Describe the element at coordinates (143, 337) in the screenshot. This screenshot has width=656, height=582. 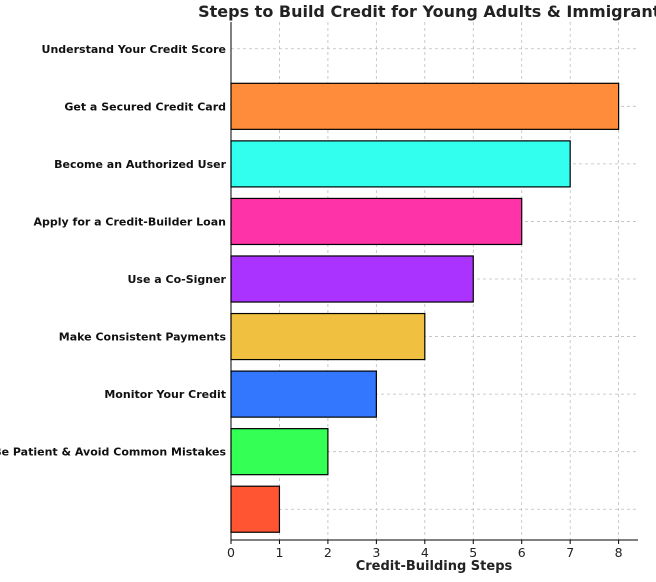
I see `y-tick-label: Make Consistent Payments` at that location.